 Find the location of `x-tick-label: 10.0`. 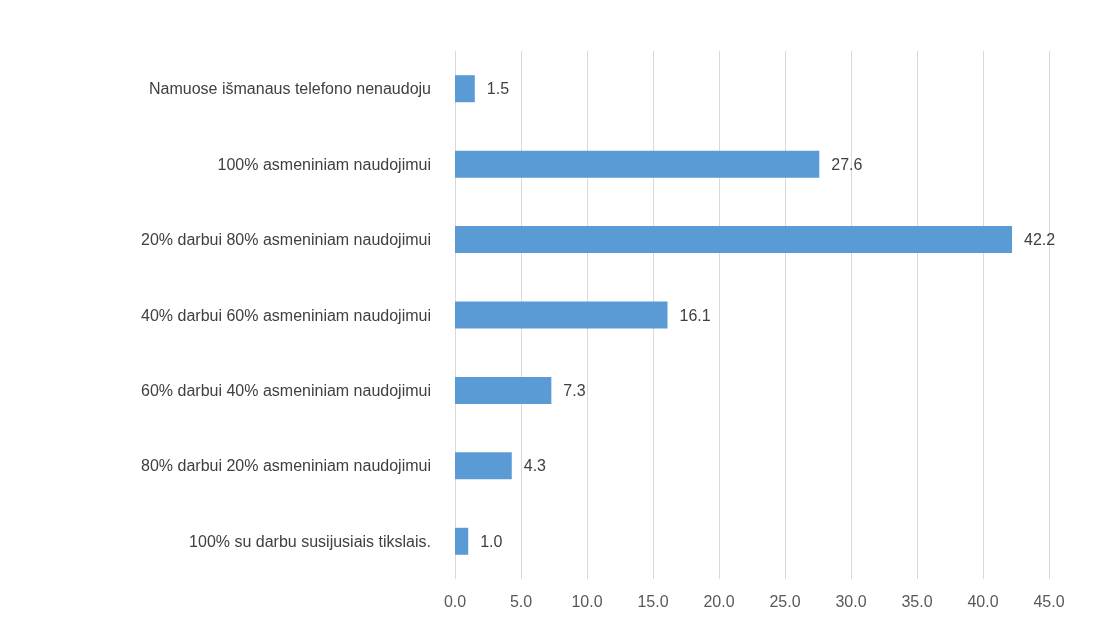

x-tick-label: 10.0 is located at coordinates (587, 601).